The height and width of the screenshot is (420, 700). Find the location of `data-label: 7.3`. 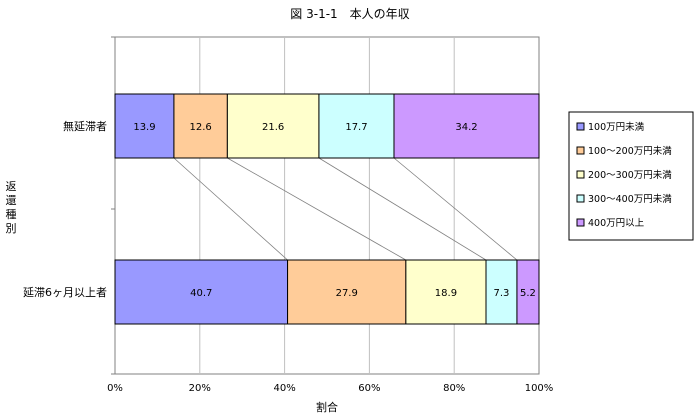

data-label: 7.3 is located at coordinates (502, 293).